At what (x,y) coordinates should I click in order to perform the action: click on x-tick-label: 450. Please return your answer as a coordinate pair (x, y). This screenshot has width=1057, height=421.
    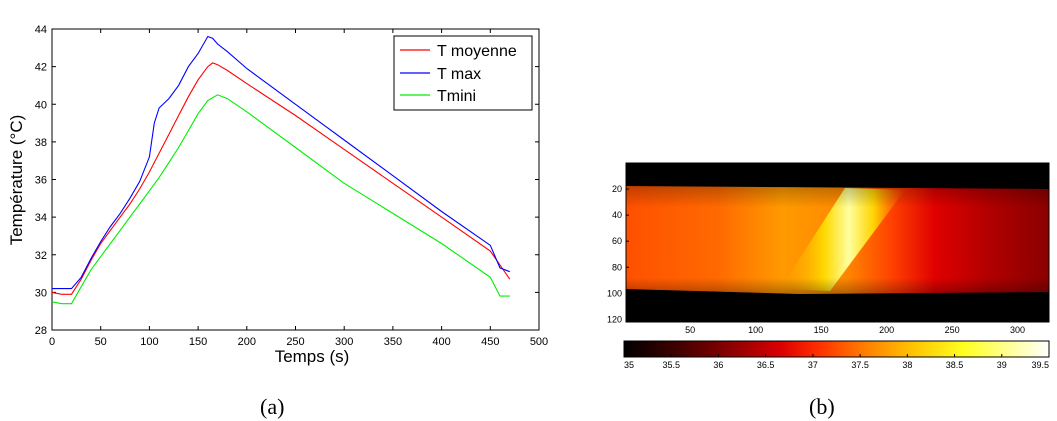
    Looking at the image, I should click on (490, 342).